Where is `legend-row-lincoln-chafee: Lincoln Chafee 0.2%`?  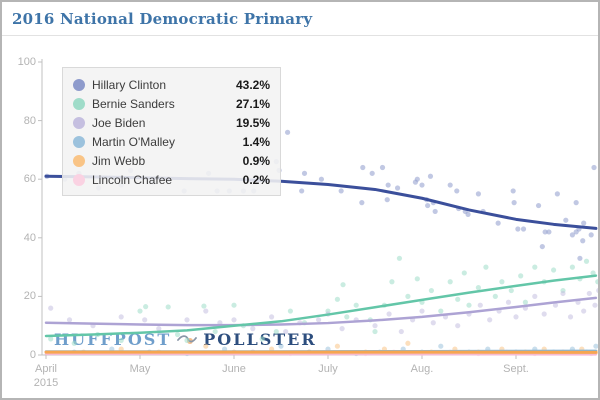
legend-row-lincoln-chafee: Lincoln Chafee 0.2% is located at coordinates (171, 179).